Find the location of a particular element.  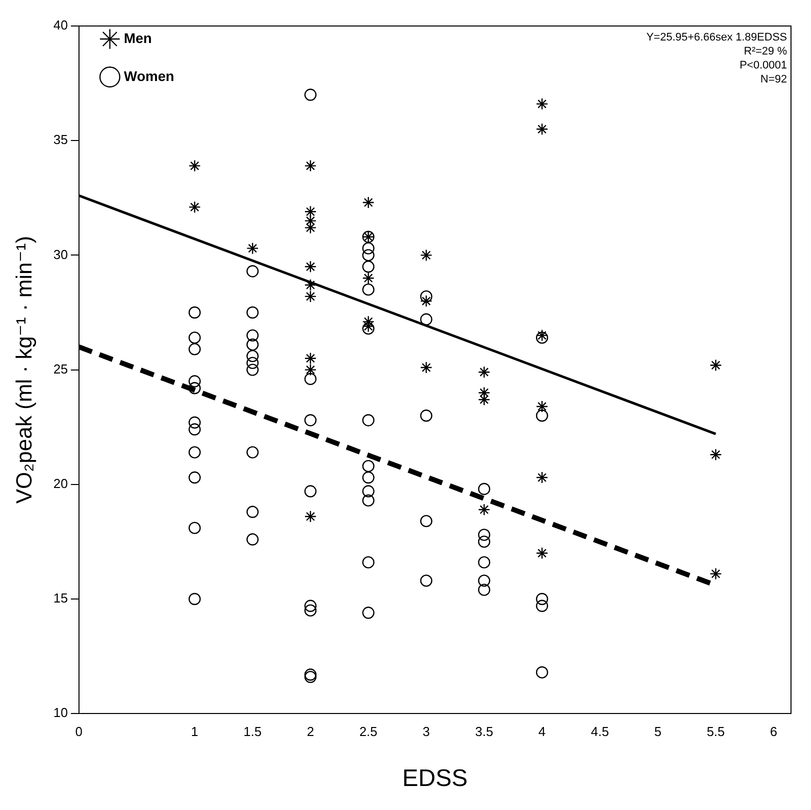

x-axis-title: EDSS is located at coordinates (435, 778).